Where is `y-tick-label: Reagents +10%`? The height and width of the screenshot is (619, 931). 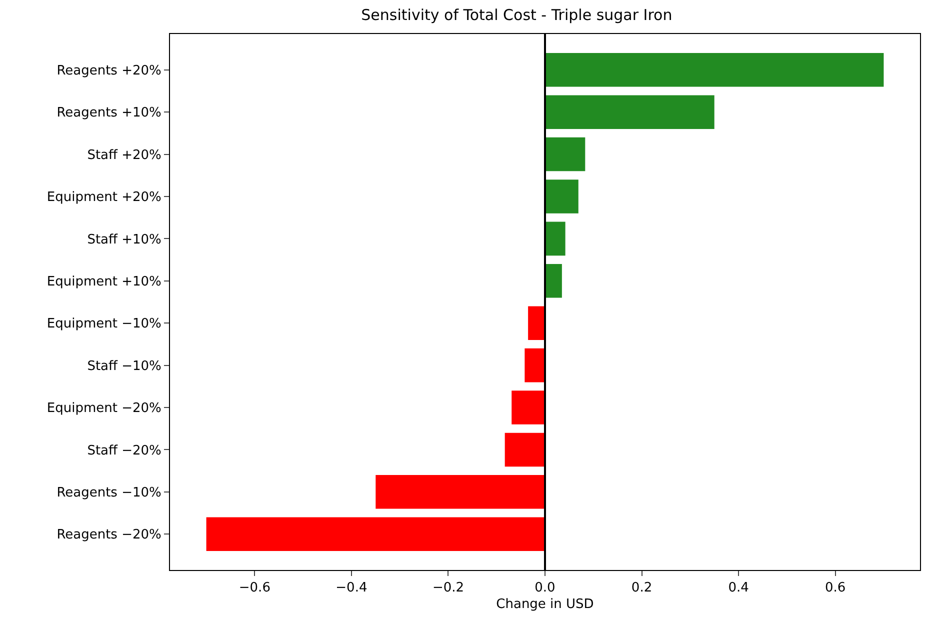
y-tick-label: Reagents +10% is located at coordinates (109, 113).